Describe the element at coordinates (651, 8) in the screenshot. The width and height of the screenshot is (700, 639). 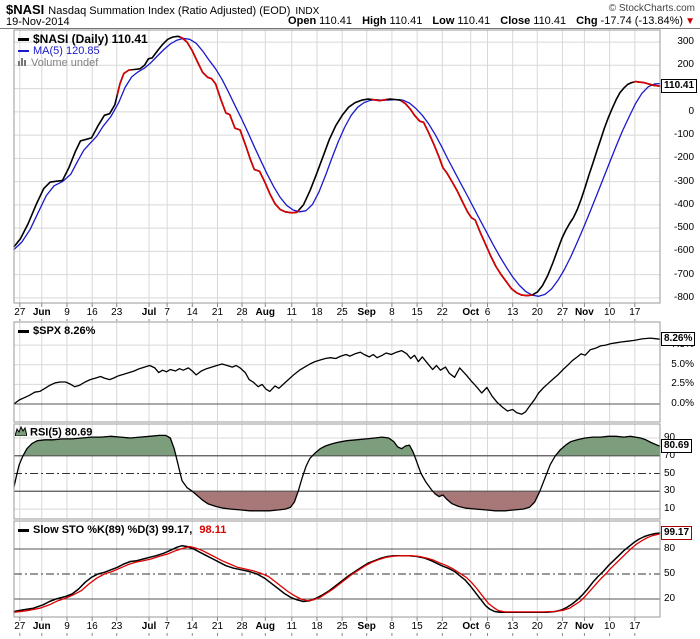
I see `stockcharts-watermark: © StockCharts.com` at that location.